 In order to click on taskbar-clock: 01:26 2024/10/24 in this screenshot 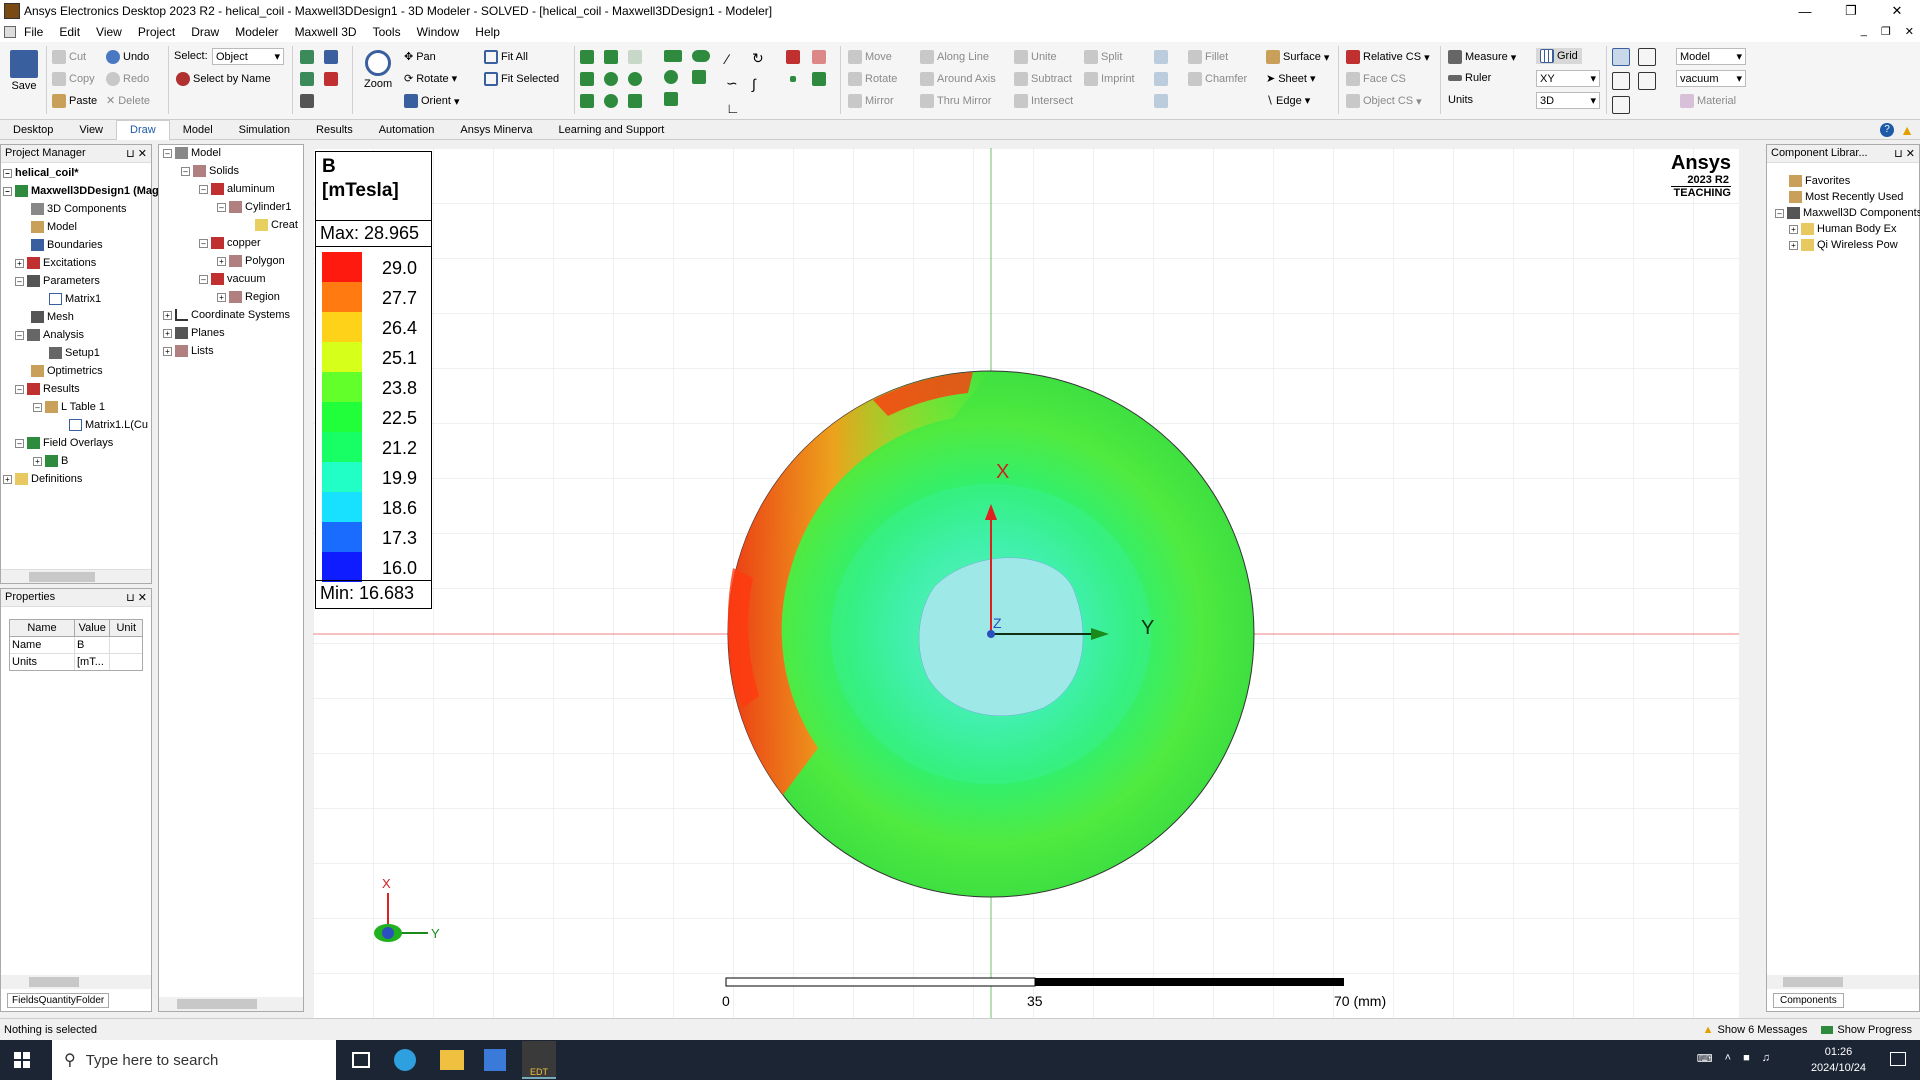, I will do `click(1838, 1060)`.